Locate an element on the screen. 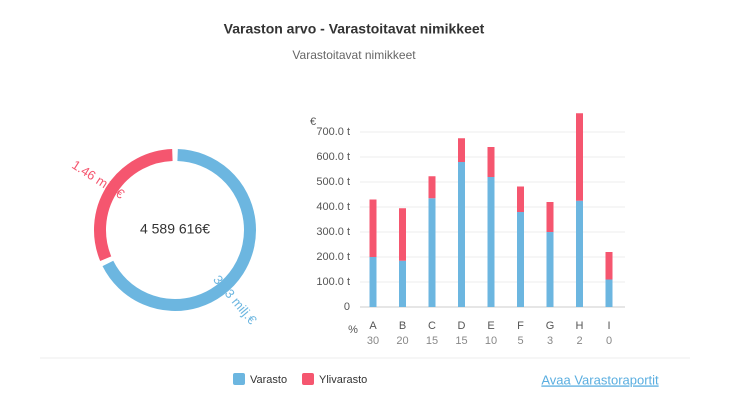 The height and width of the screenshot is (411, 732). subtitle: Varastoitavat nimikkeet is located at coordinates (354, 55).